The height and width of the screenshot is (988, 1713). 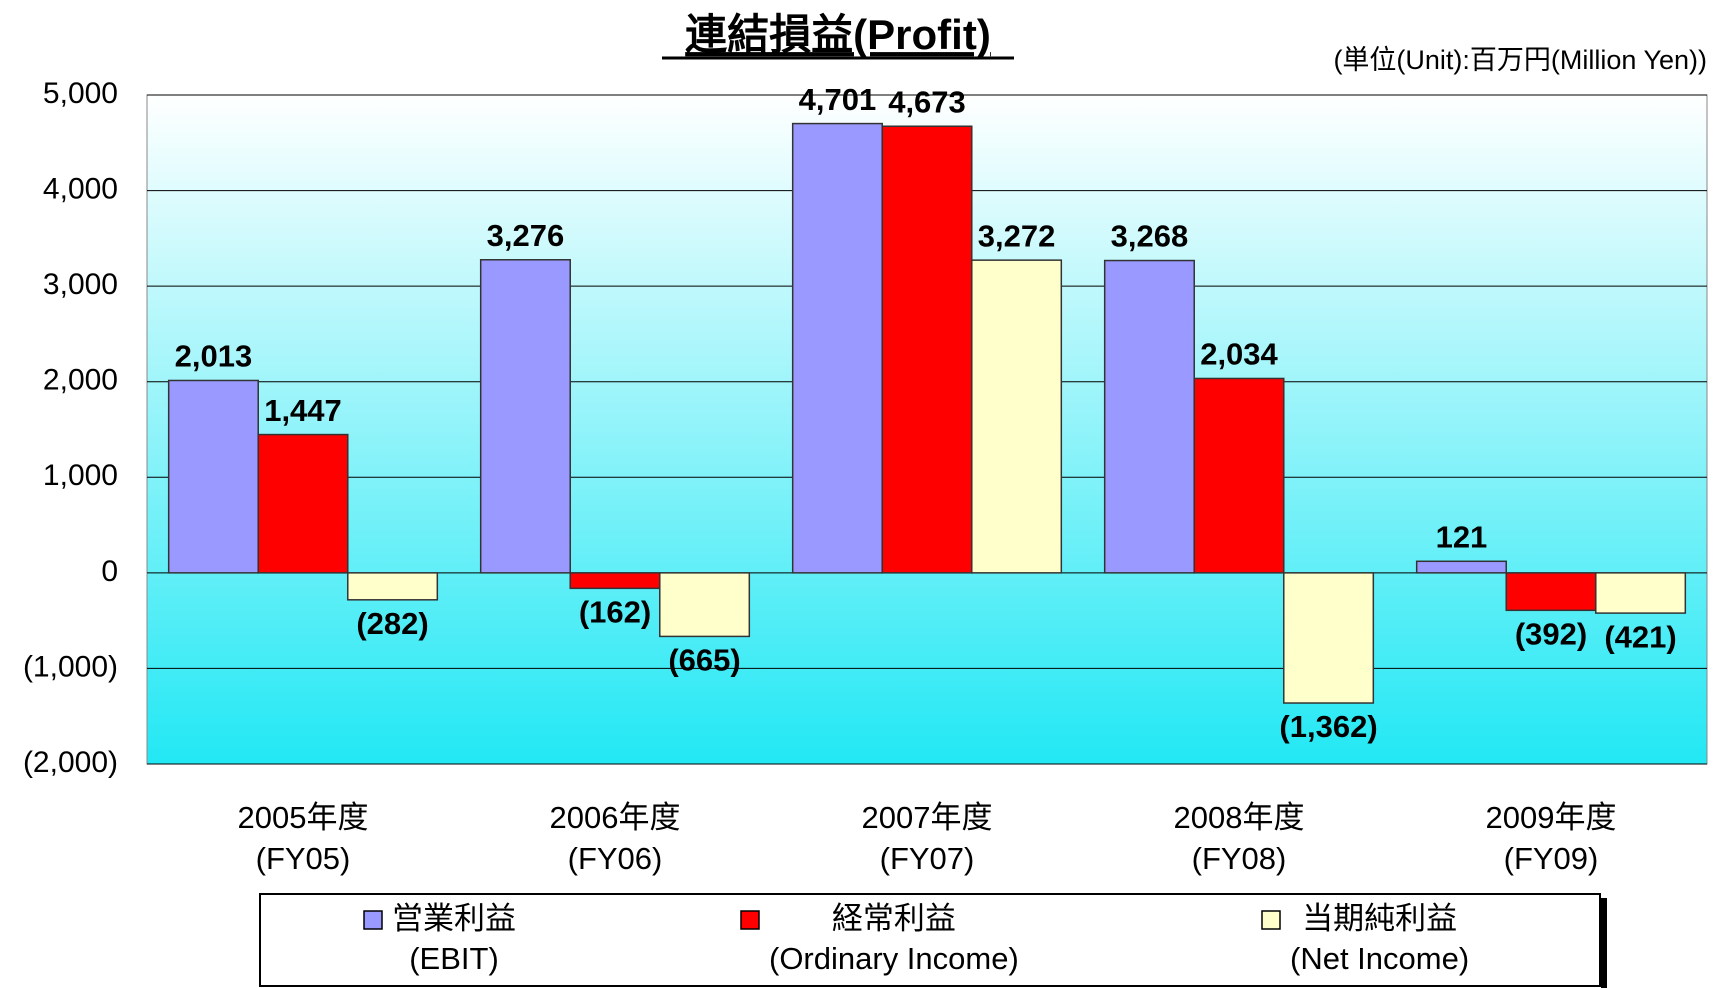 What do you see at coordinates (303, 410) in the screenshot?
I see `value-label: 1,447` at bounding box center [303, 410].